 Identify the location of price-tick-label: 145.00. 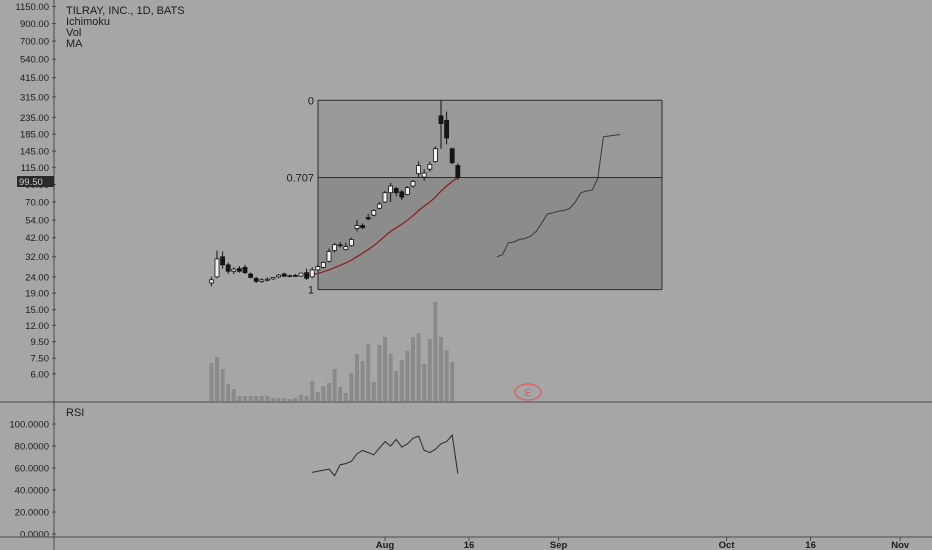
(34, 152).